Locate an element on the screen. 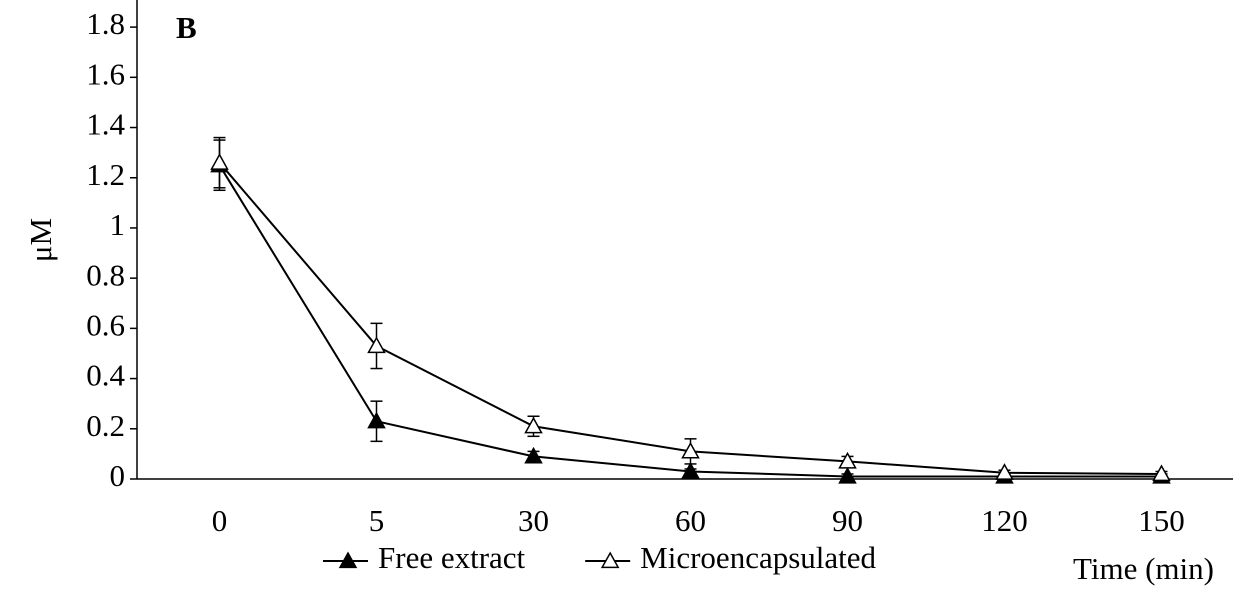 The image size is (1233, 590). y-tick-label: 0.2 is located at coordinates (105, 425).